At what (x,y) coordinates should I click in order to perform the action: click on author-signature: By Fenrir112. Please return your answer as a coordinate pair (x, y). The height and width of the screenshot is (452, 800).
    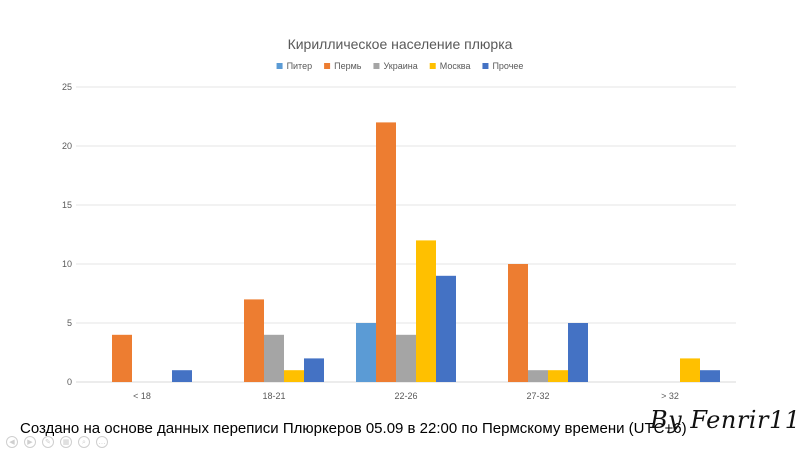
    Looking at the image, I should click on (725, 420).